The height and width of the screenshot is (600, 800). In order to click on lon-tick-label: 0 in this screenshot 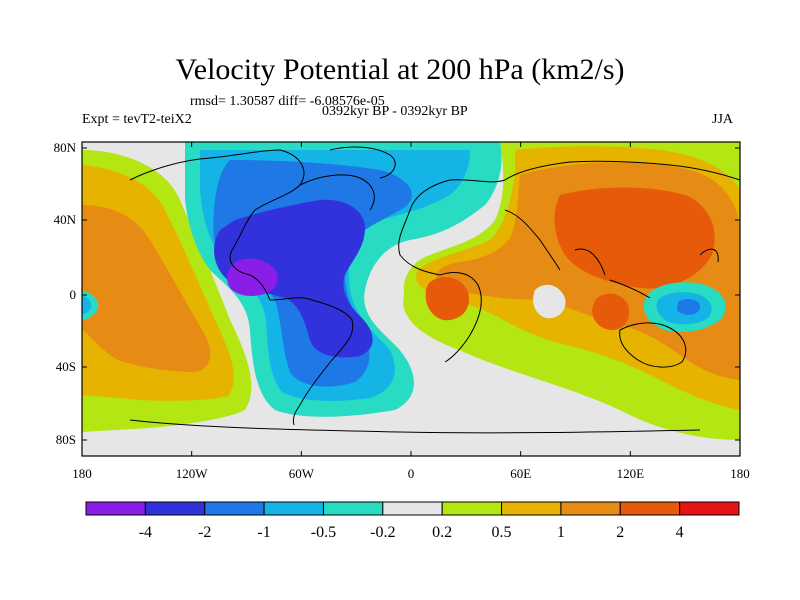, I will do `click(411, 473)`.